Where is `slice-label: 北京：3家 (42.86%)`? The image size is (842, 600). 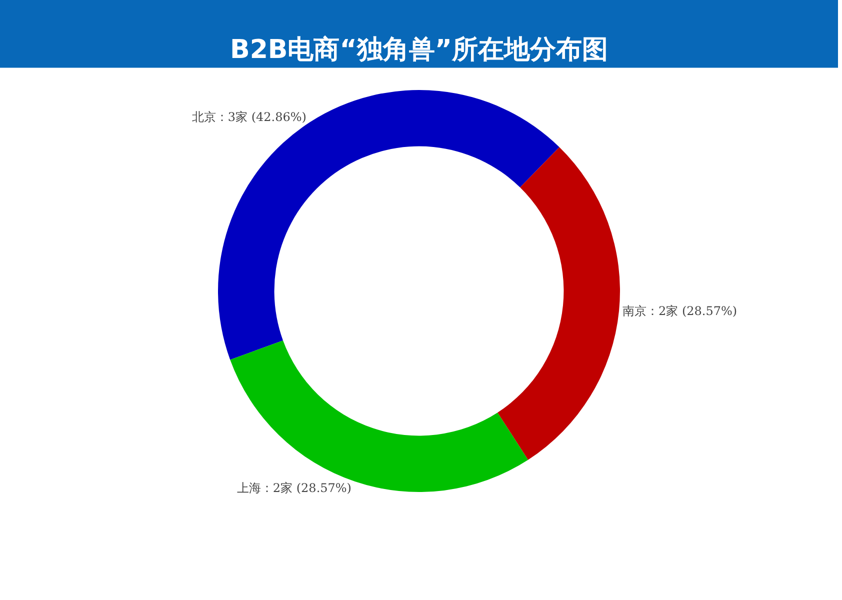 slice-label: 北京：3家 (42.86%) is located at coordinates (249, 117).